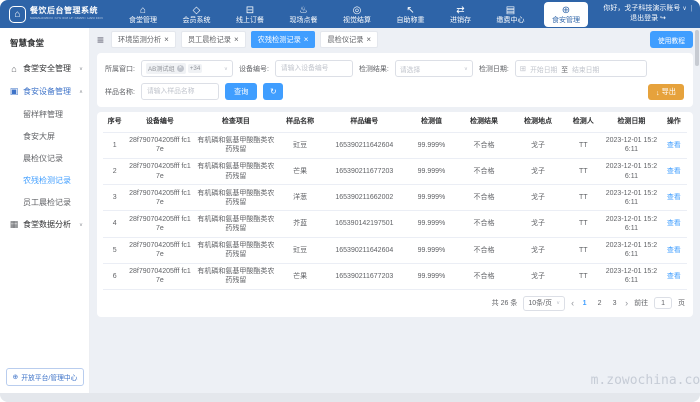 The height and width of the screenshot is (402, 700). I want to click on nav-item-inventory: ⇄ 进销存, so click(460, 14).